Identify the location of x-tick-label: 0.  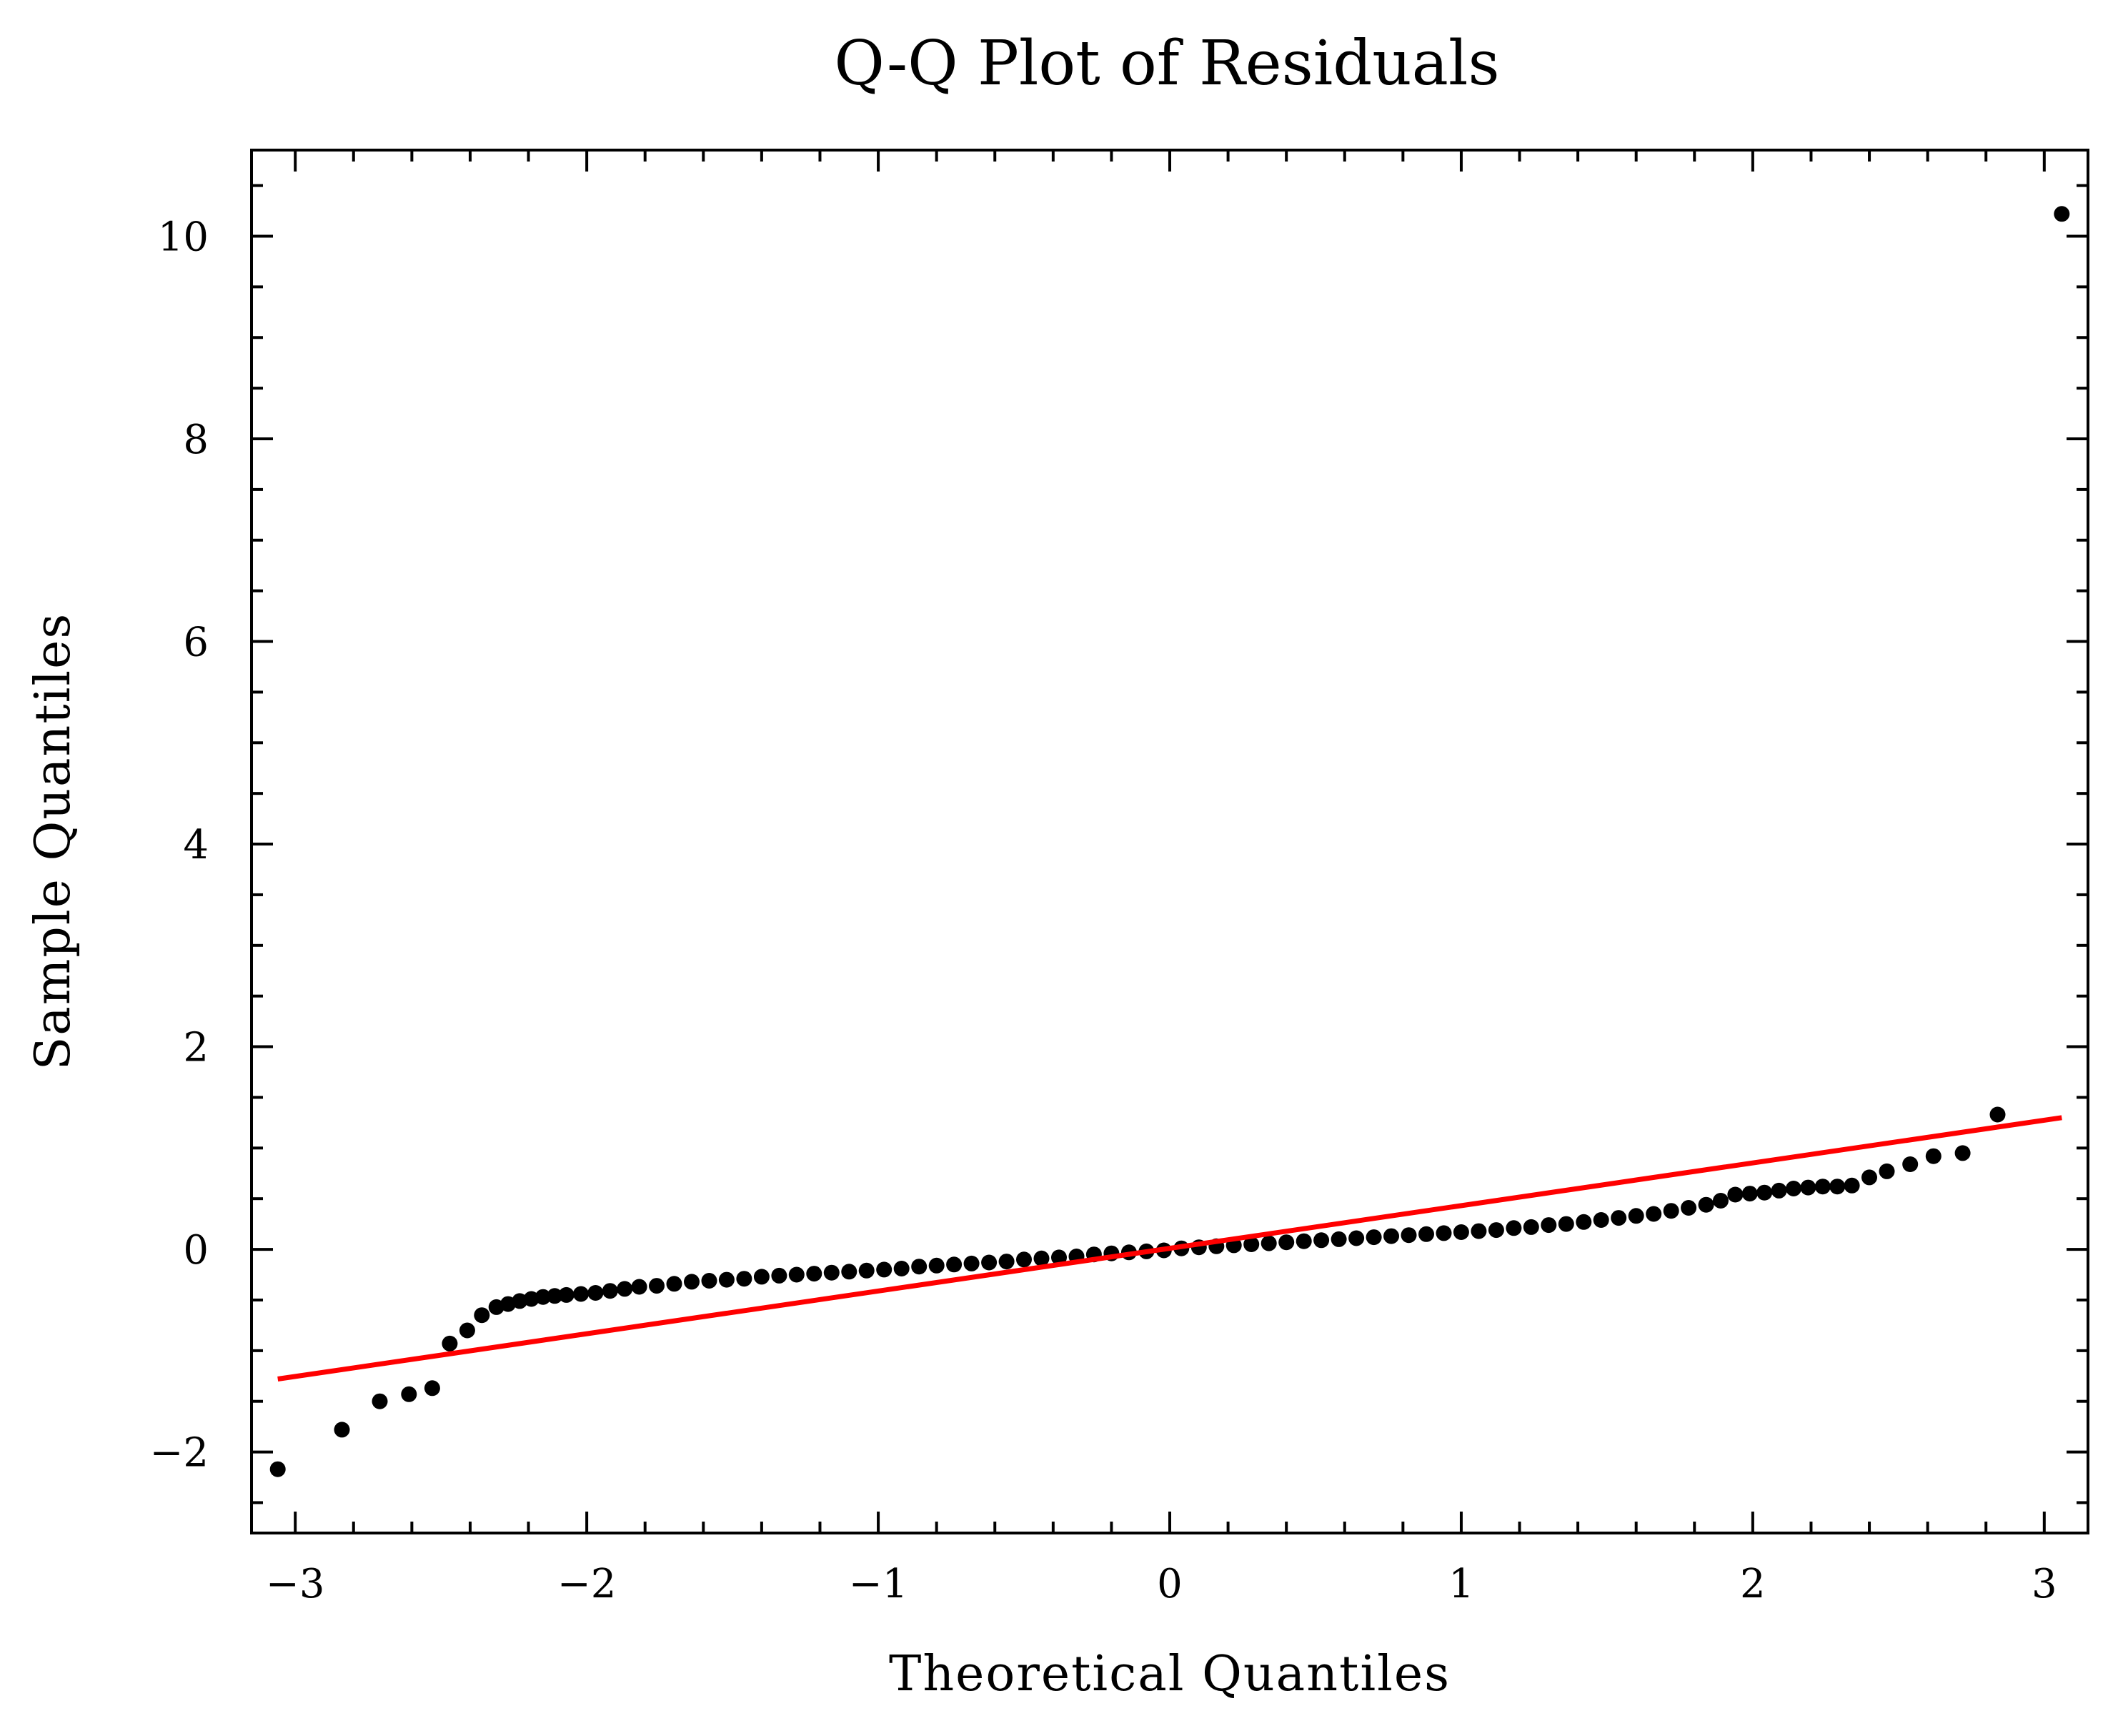
(1170, 1584).